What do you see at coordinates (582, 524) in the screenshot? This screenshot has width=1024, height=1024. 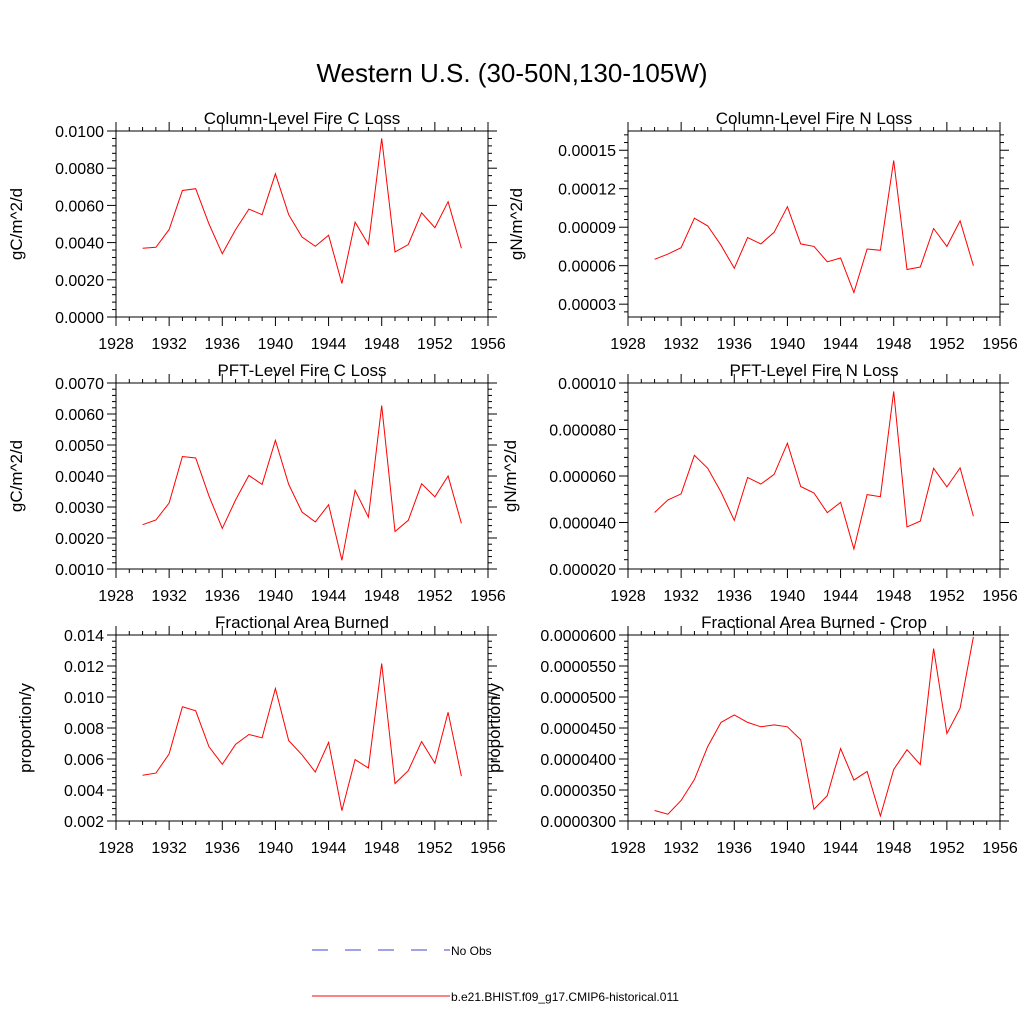 I see `y-tick-label: 0.000040` at bounding box center [582, 524].